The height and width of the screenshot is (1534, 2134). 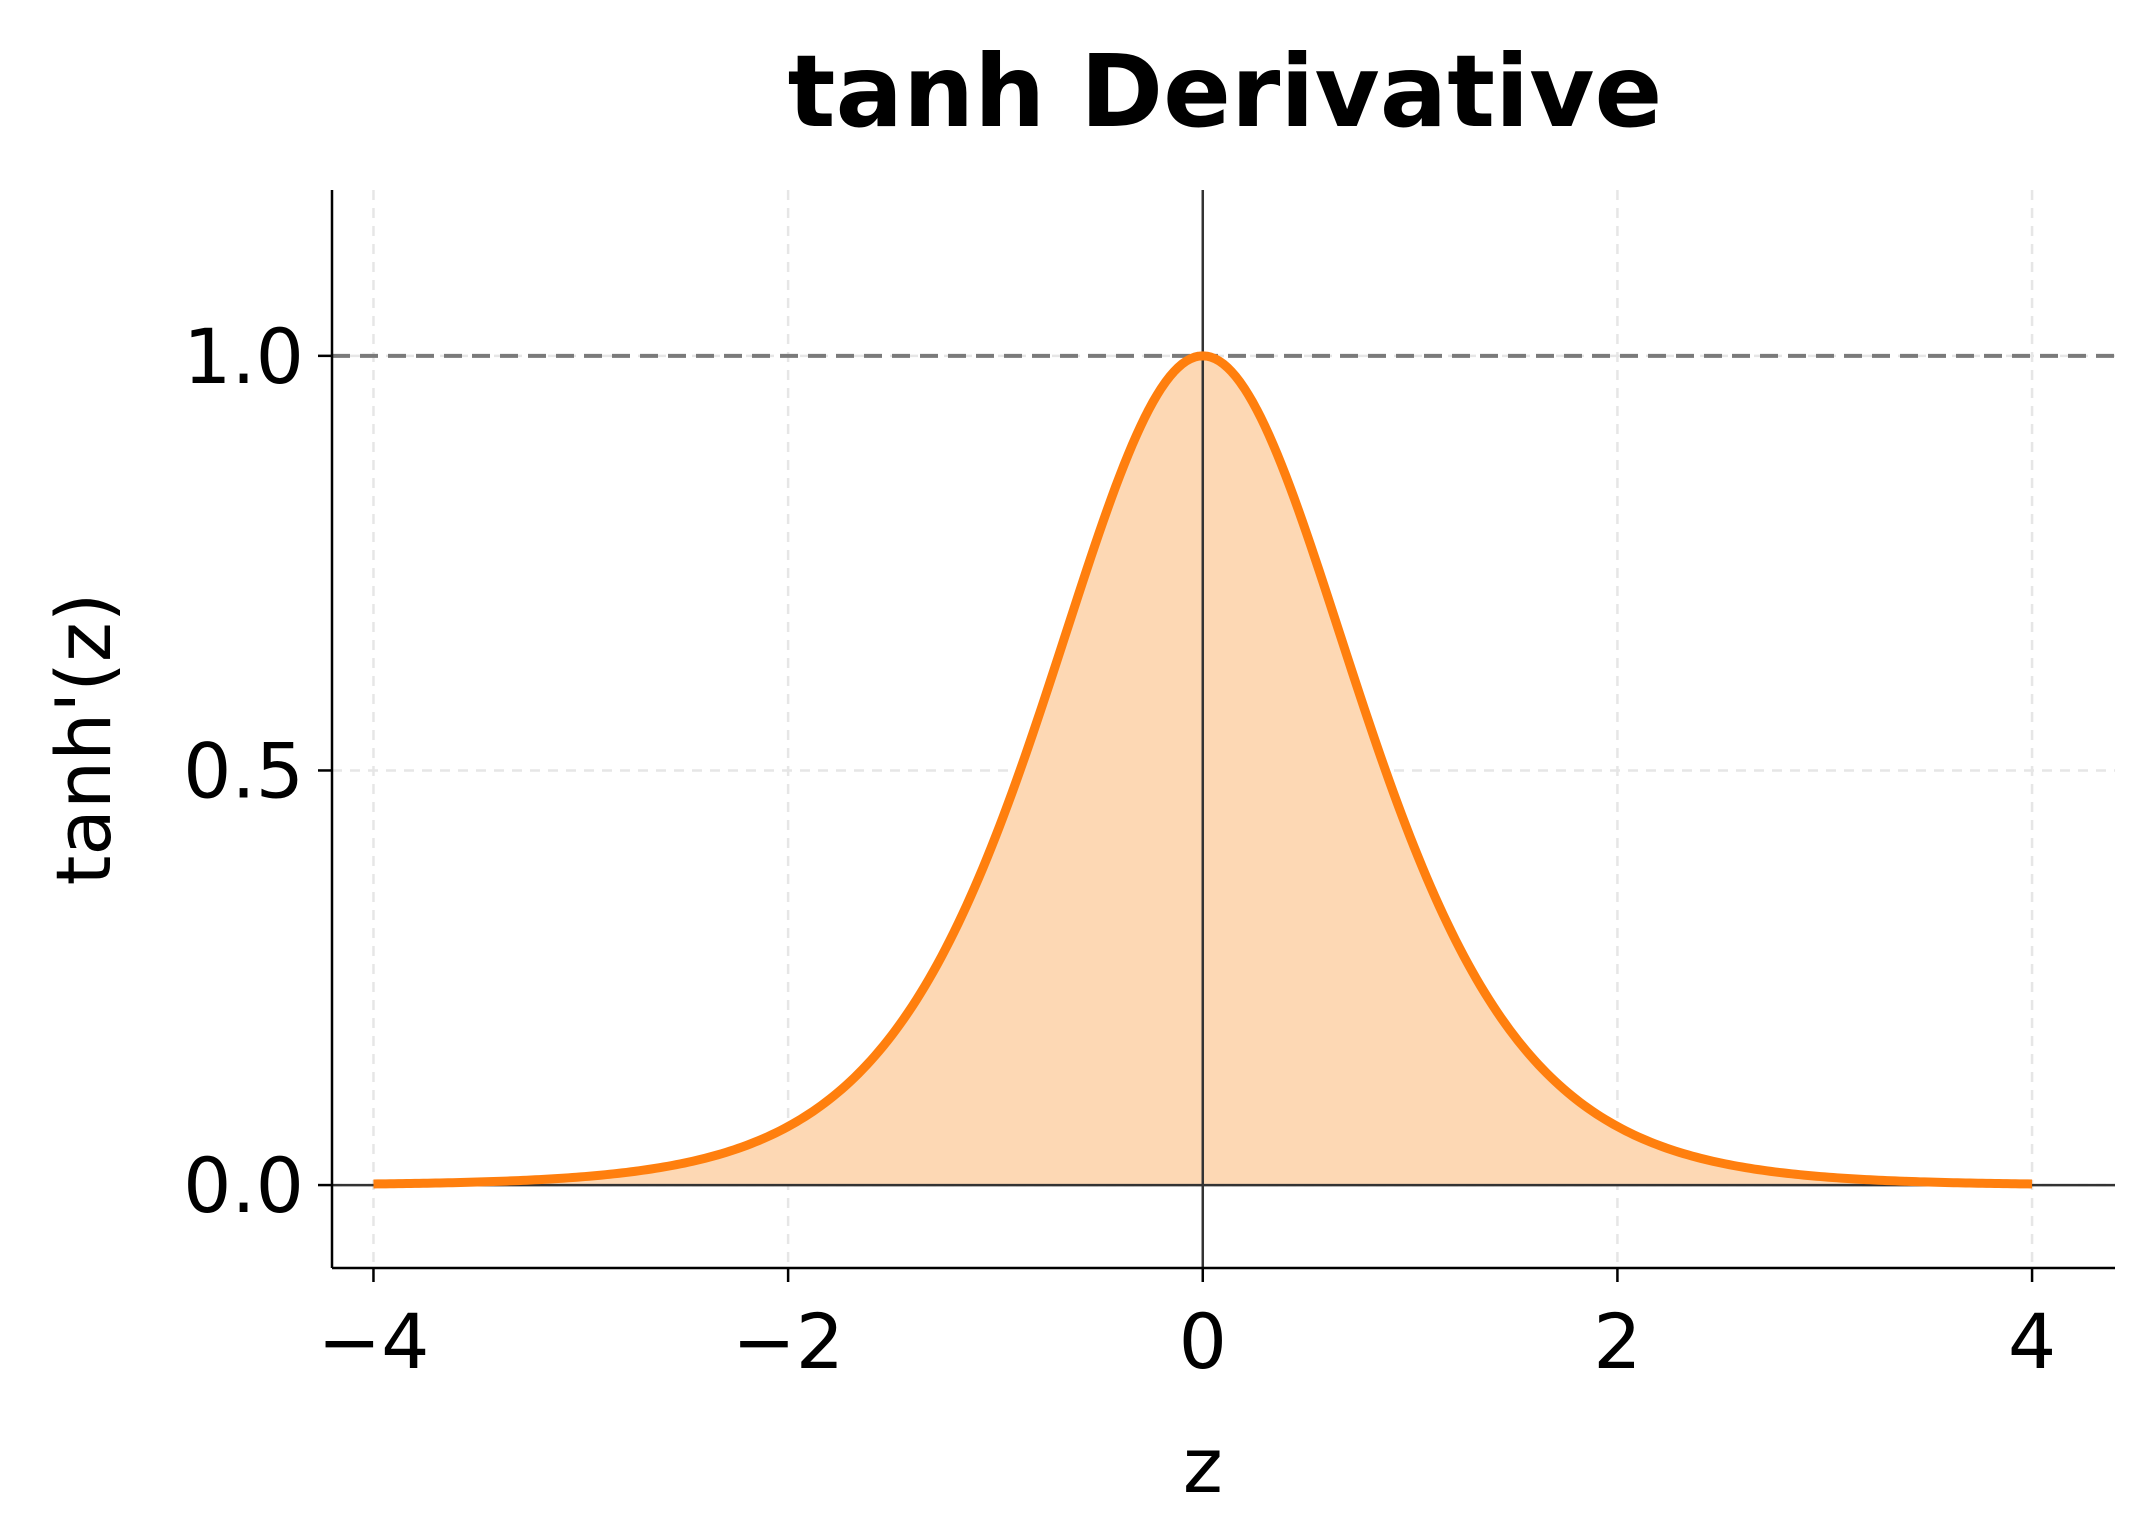 I want to click on x-axis-ticks: −4 −2 0 2 4, so click(x=1186, y=1327).